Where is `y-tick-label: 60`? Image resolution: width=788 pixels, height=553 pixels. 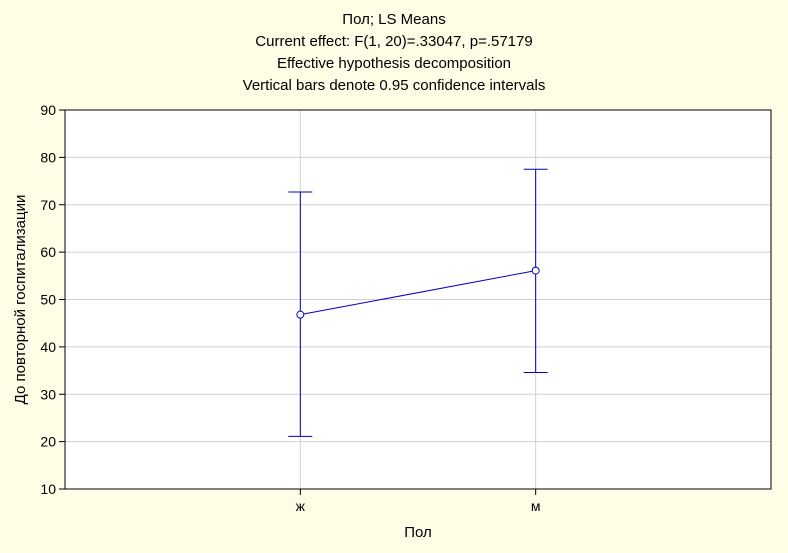 y-tick-label: 60 is located at coordinates (48, 252).